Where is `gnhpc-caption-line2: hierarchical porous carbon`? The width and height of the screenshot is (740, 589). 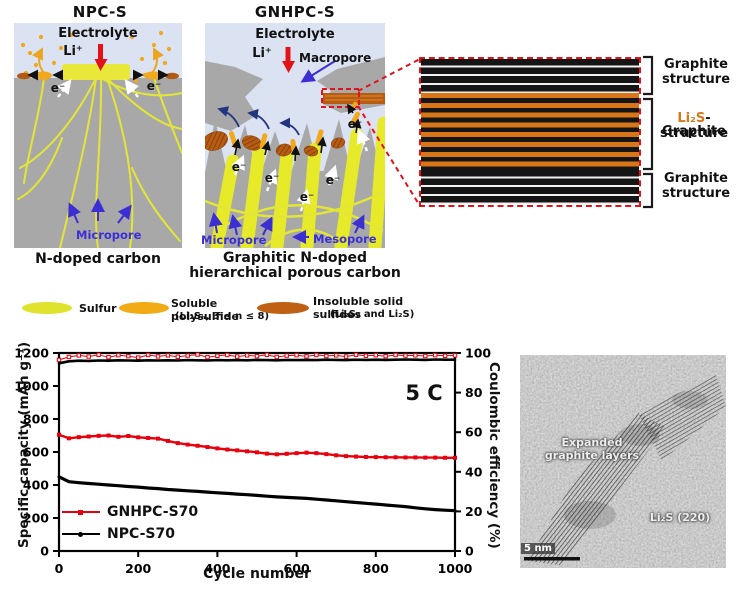 gnhpc-caption-line2: hierarchical porous carbon is located at coordinates (295, 273).